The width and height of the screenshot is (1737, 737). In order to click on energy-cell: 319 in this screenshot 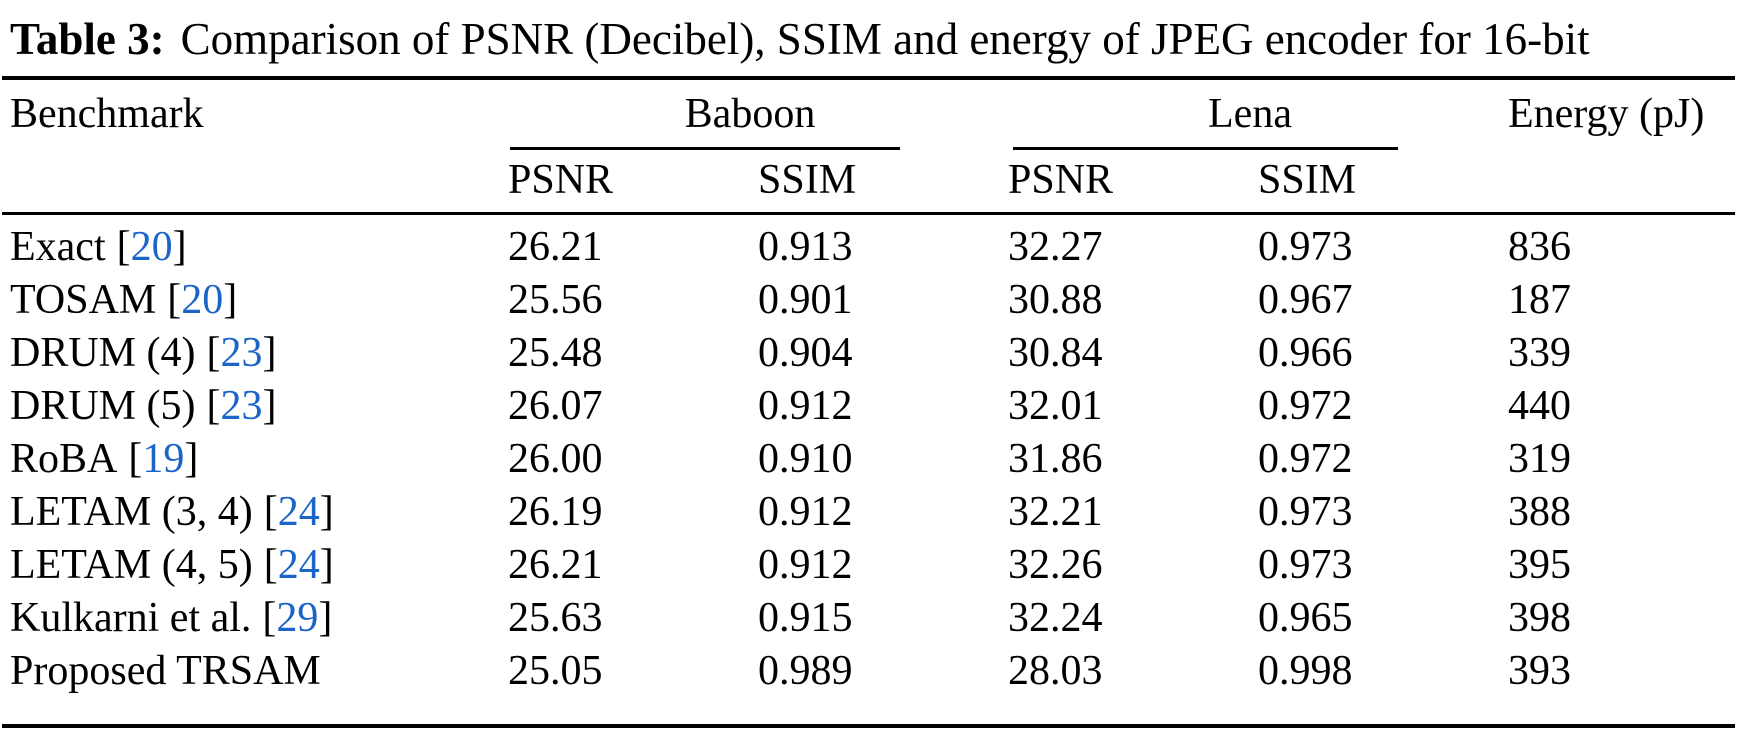, I will do `click(1539, 459)`.